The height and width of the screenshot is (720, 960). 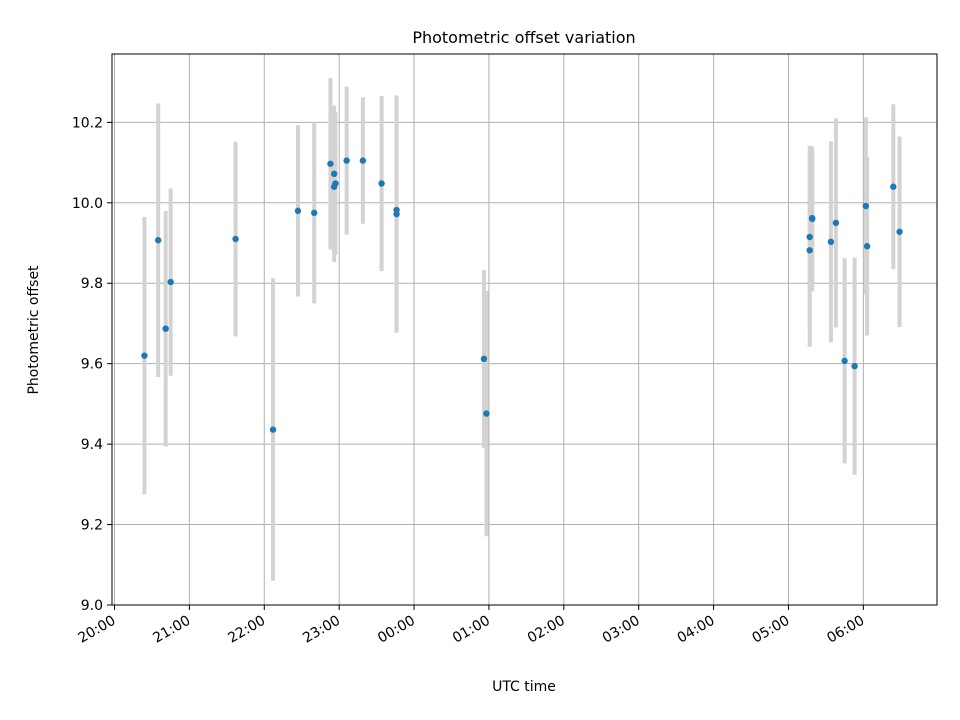 What do you see at coordinates (471, 630) in the screenshot?
I see `x-tick-label: 01:00` at bounding box center [471, 630].